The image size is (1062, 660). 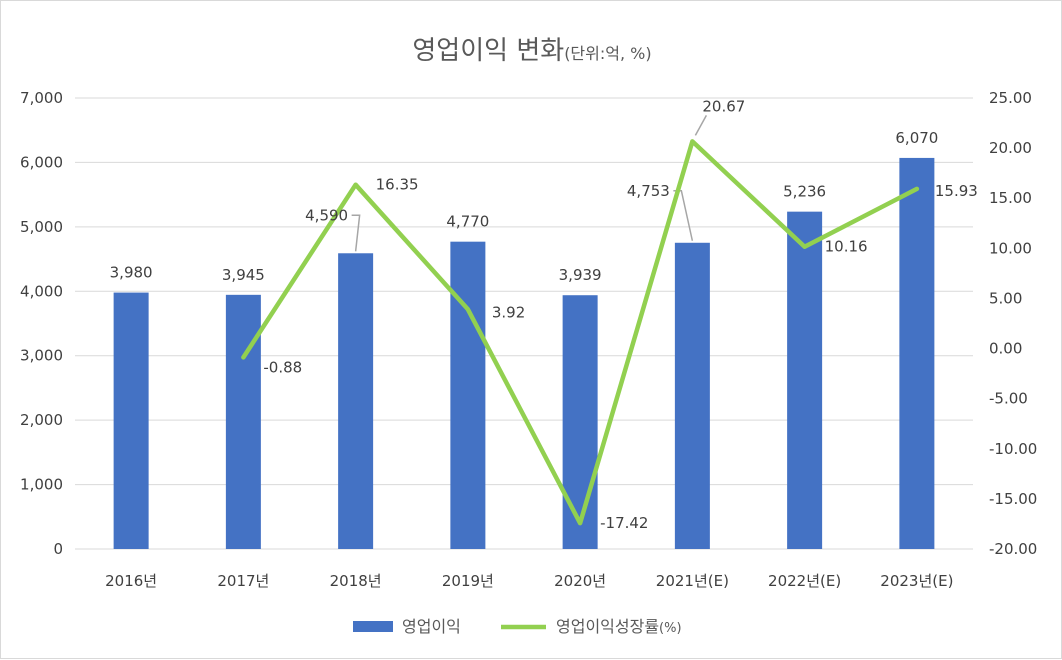 I want to click on legend-swatch-bar, so click(x=373, y=626).